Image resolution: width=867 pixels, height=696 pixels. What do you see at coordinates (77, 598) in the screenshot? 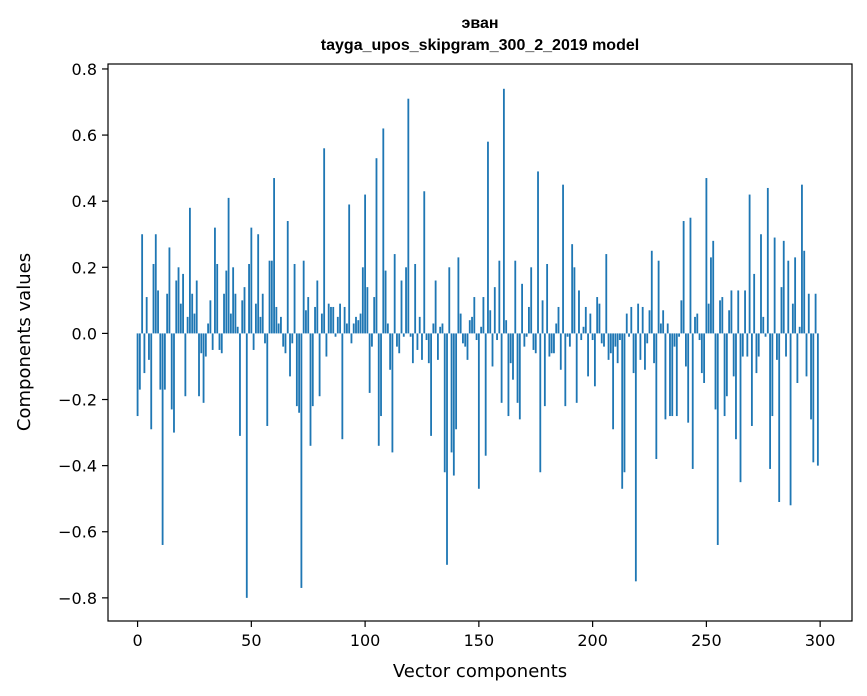
I see `y-tick-label: −0.8` at bounding box center [77, 598].